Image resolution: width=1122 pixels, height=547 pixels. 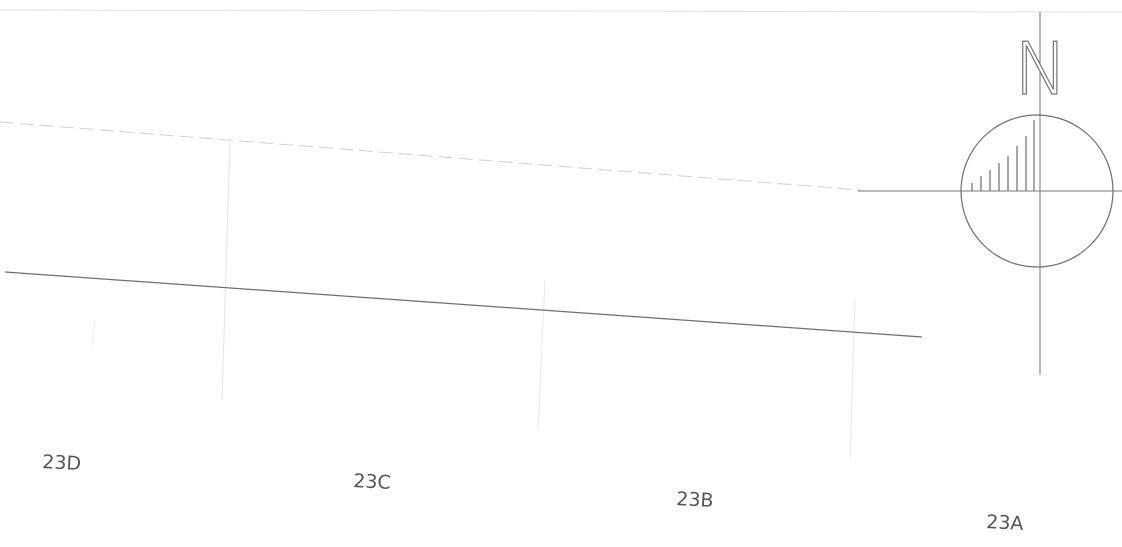 I want to click on lot-label-23c: 23C, so click(x=372, y=482).